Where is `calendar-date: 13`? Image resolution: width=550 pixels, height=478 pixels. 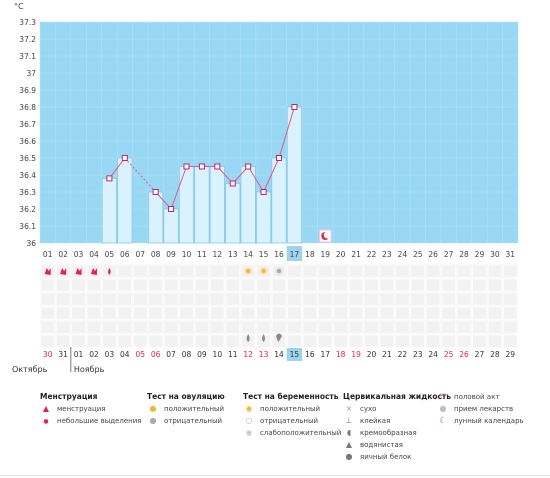
calendar-date: 13 is located at coordinates (264, 354).